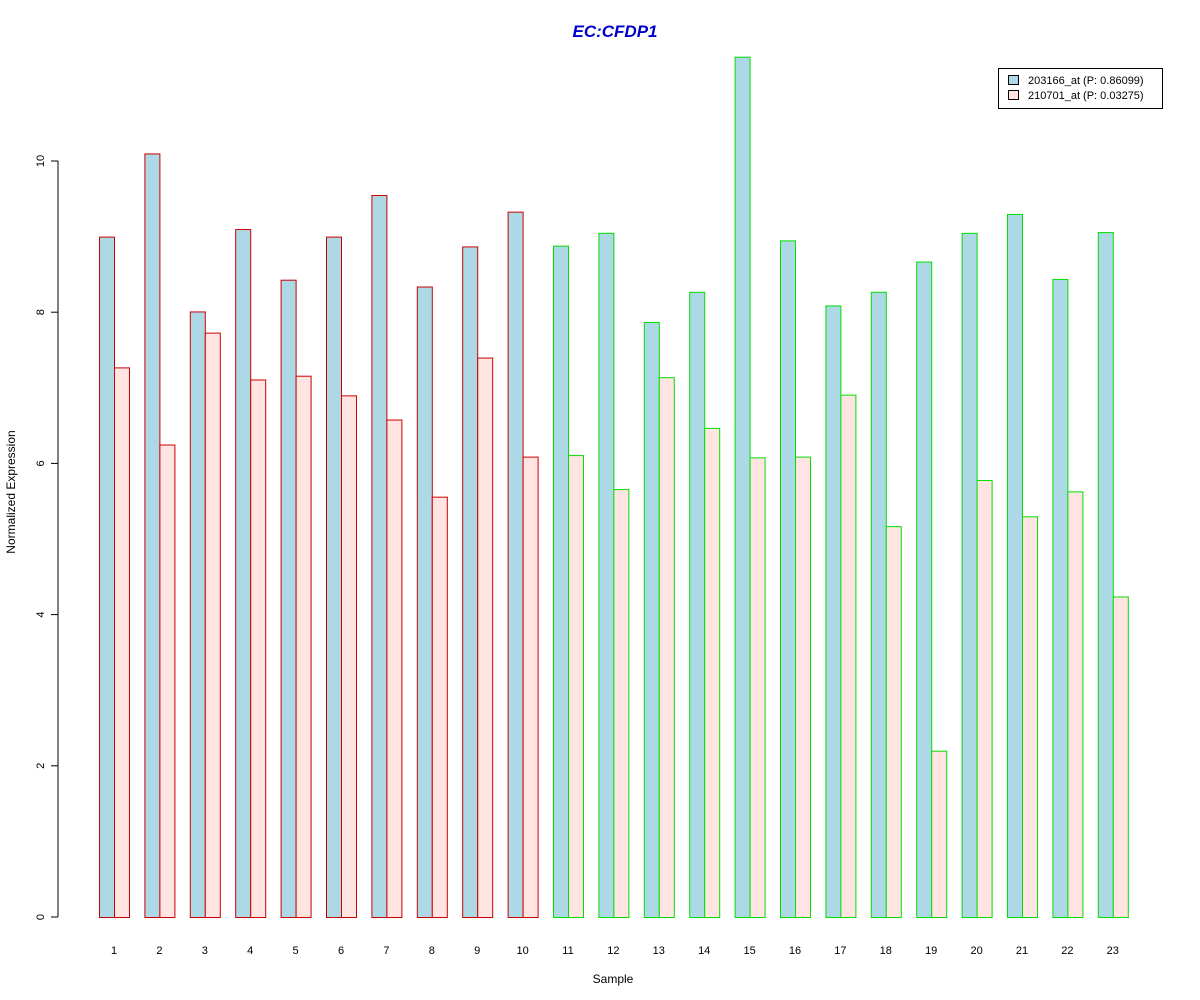 This screenshot has width=1200, height=1000. Describe the element at coordinates (931, 951) in the screenshot. I see `x-tick-label: 19` at that location.